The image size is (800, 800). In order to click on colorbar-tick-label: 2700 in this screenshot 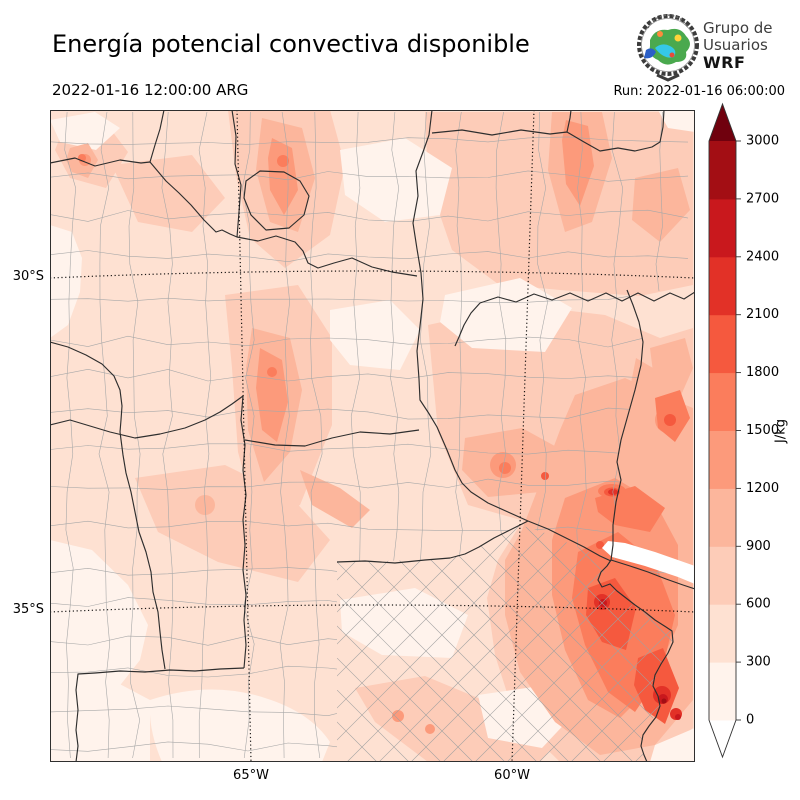, I will do `click(762, 198)`.